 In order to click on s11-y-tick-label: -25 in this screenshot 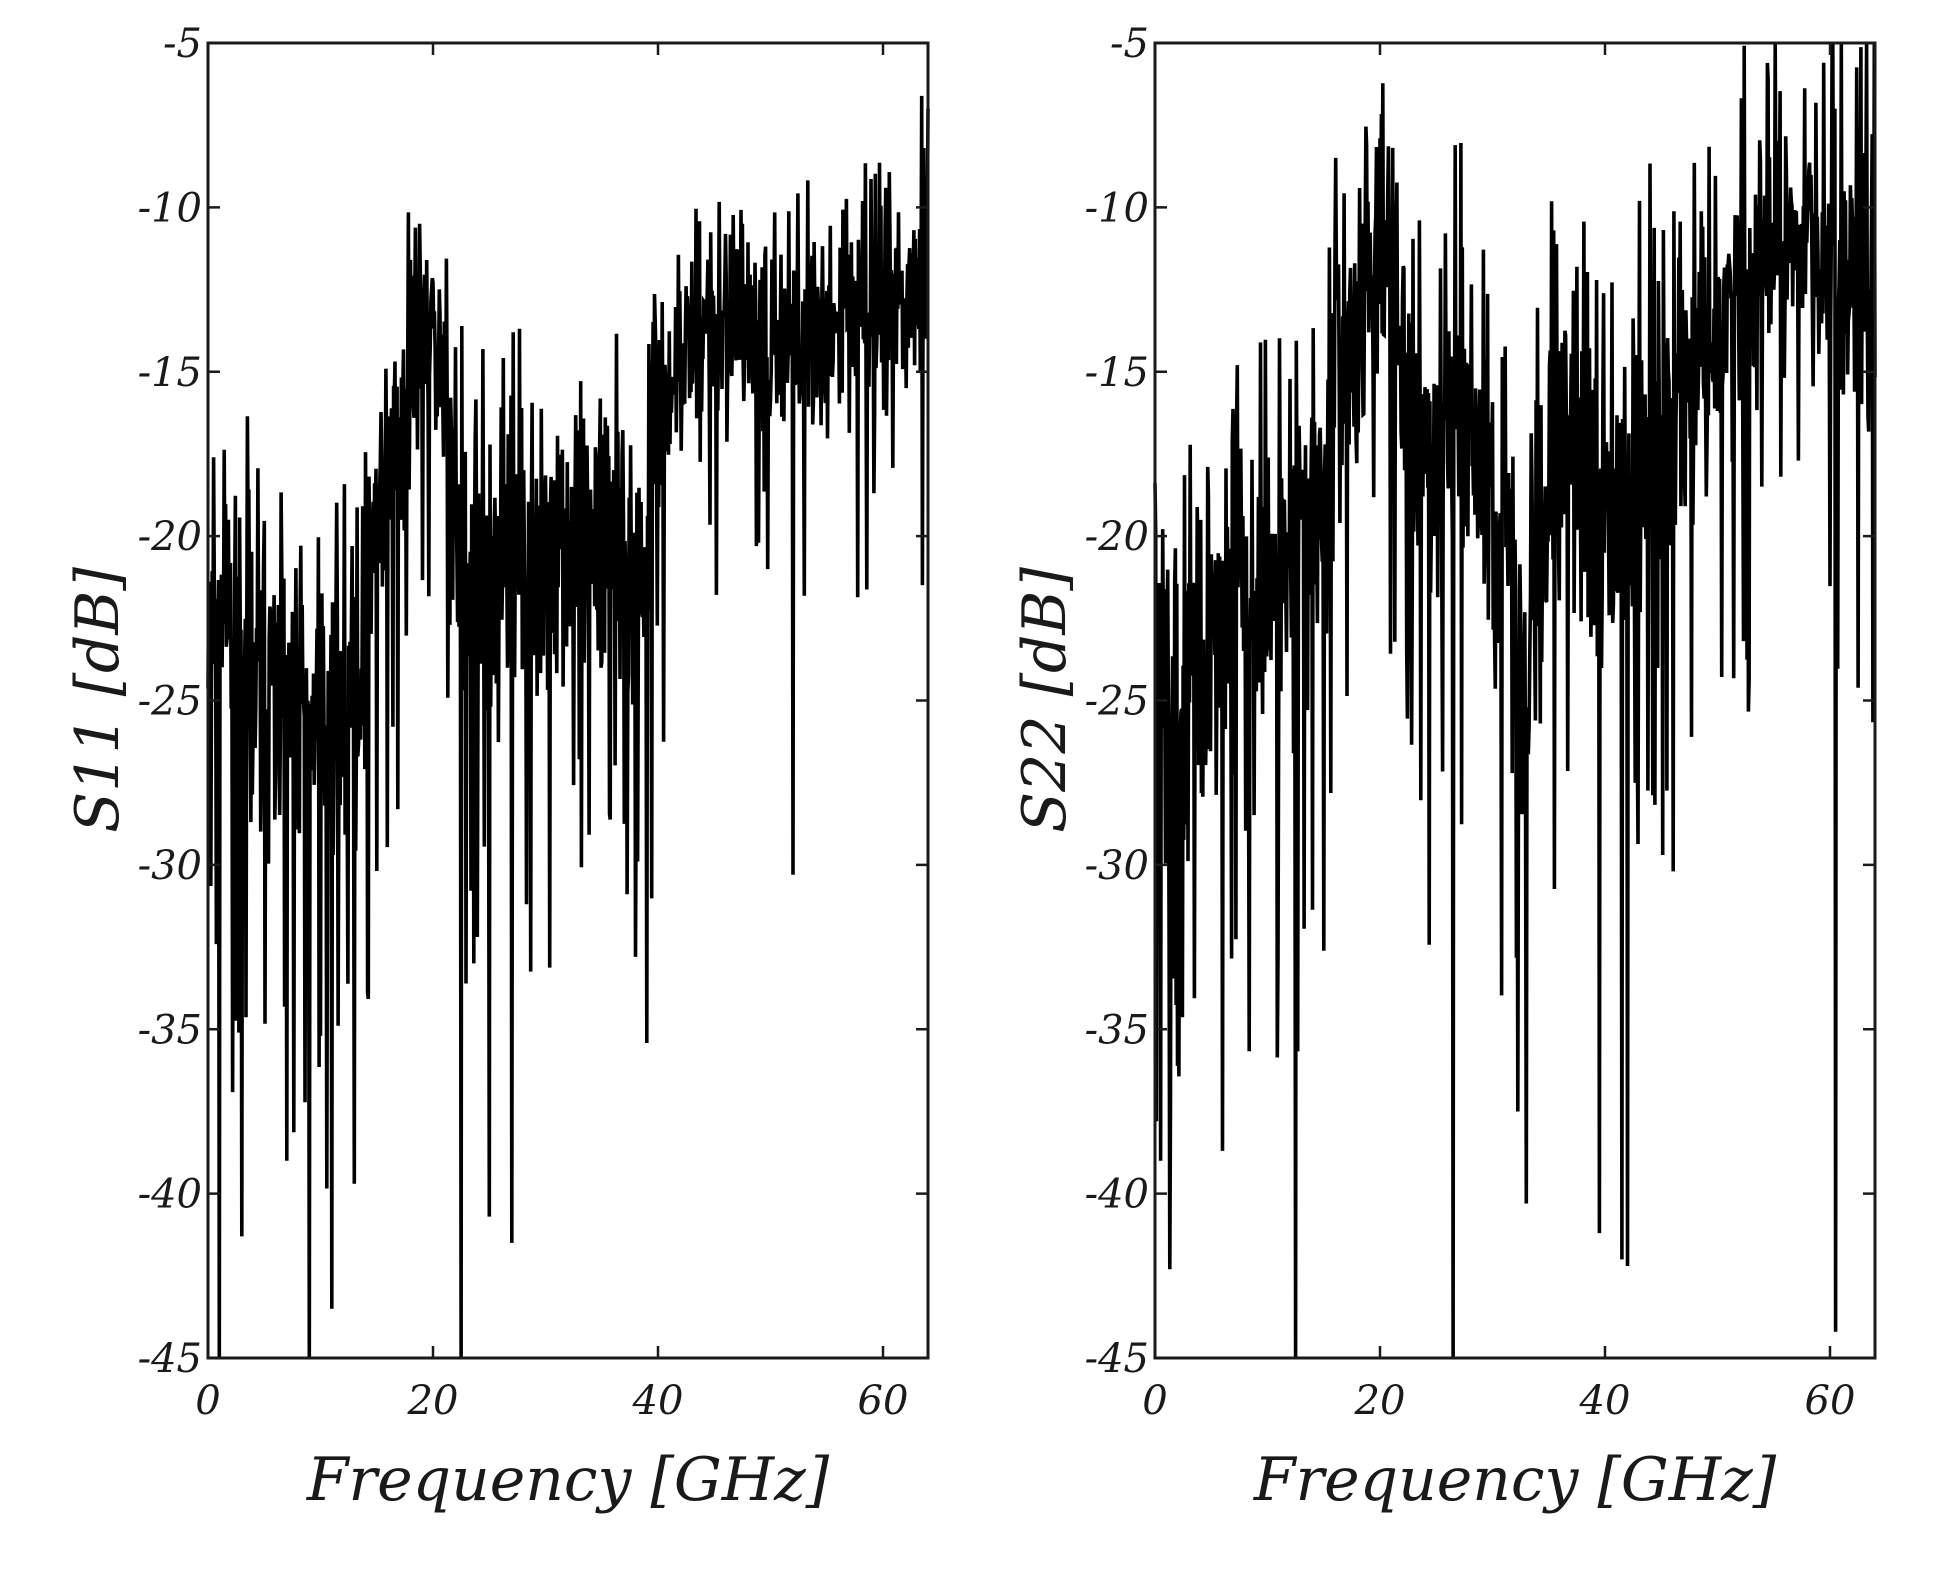, I will do `click(170, 702)`.